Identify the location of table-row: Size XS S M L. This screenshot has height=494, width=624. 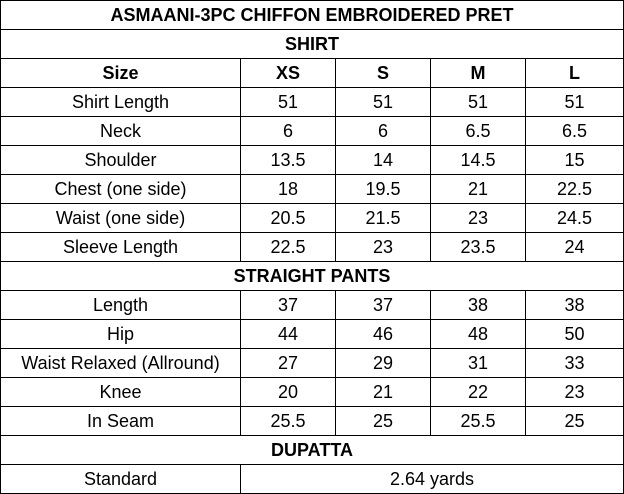
(312, 73).